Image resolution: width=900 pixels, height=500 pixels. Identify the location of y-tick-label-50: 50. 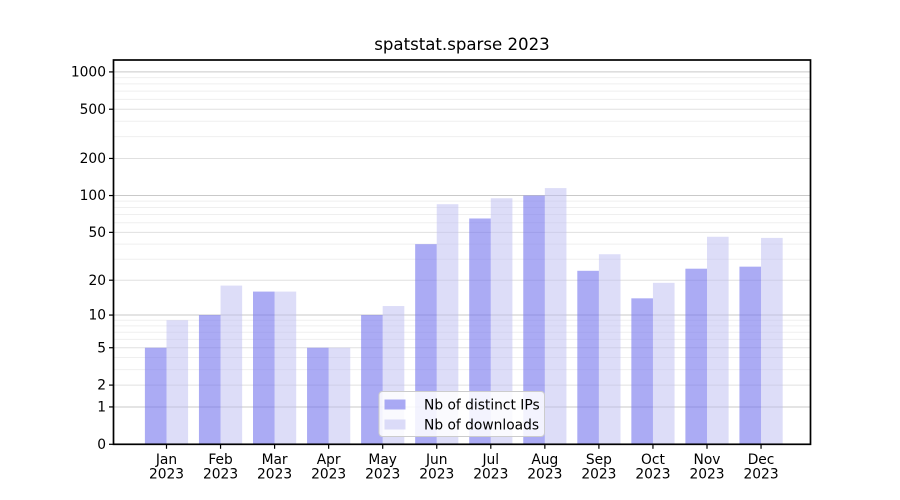
(97, 233).